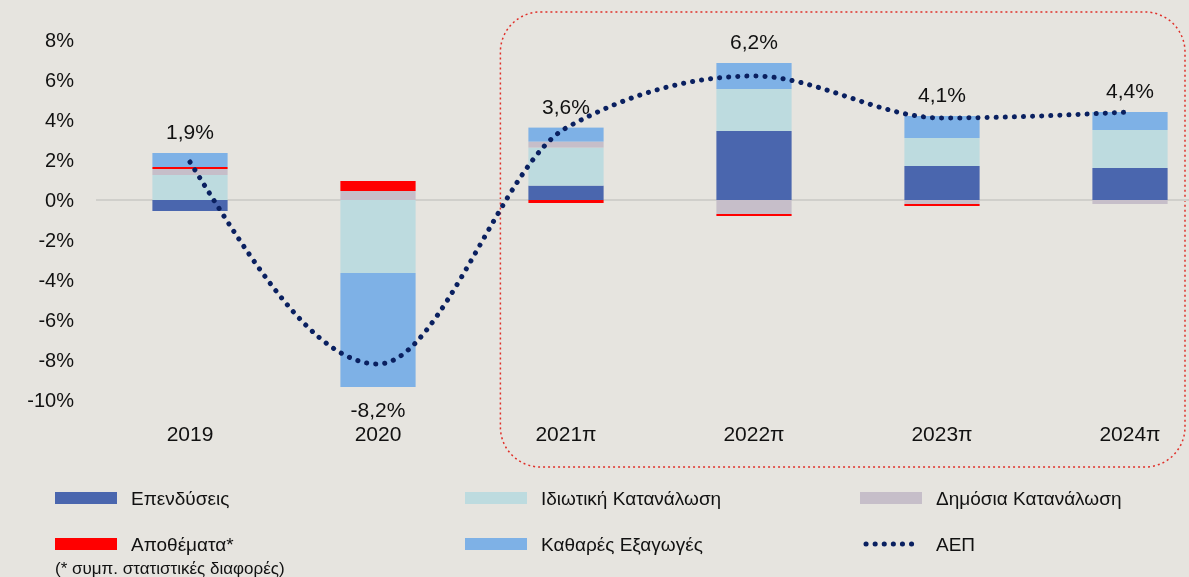  Describe the element at coordinates (183, 544) in the screenshot. I see `legend-label: Αποθέματα*` at that location.